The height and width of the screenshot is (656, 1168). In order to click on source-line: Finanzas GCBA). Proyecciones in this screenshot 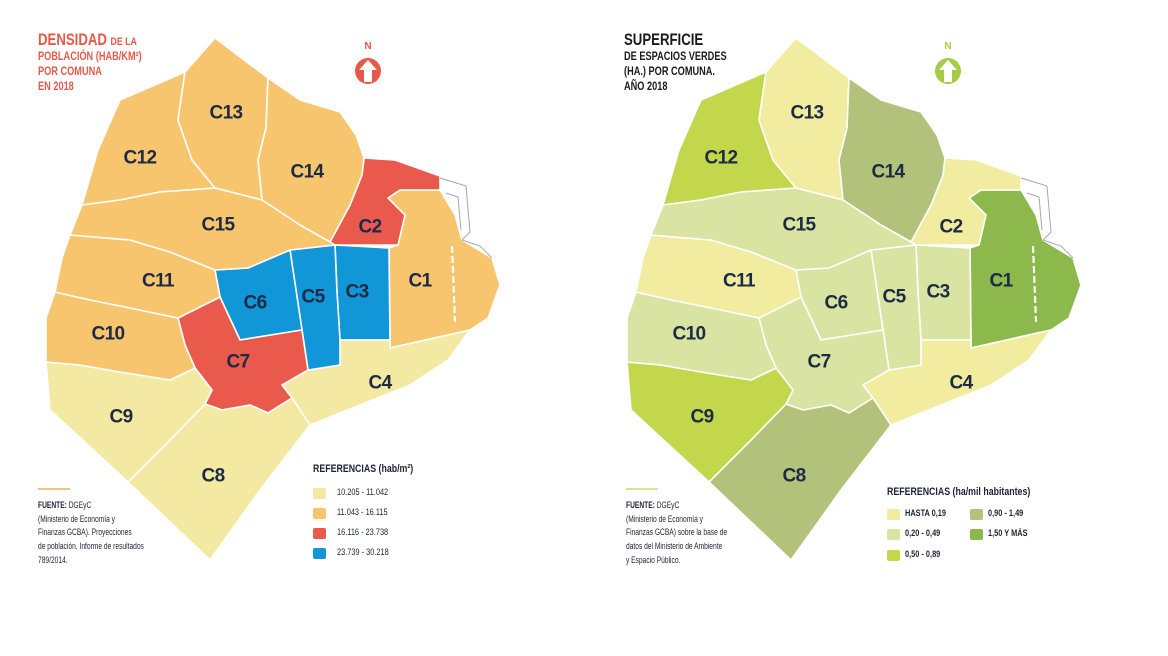, I will do `click(85, 532)`.